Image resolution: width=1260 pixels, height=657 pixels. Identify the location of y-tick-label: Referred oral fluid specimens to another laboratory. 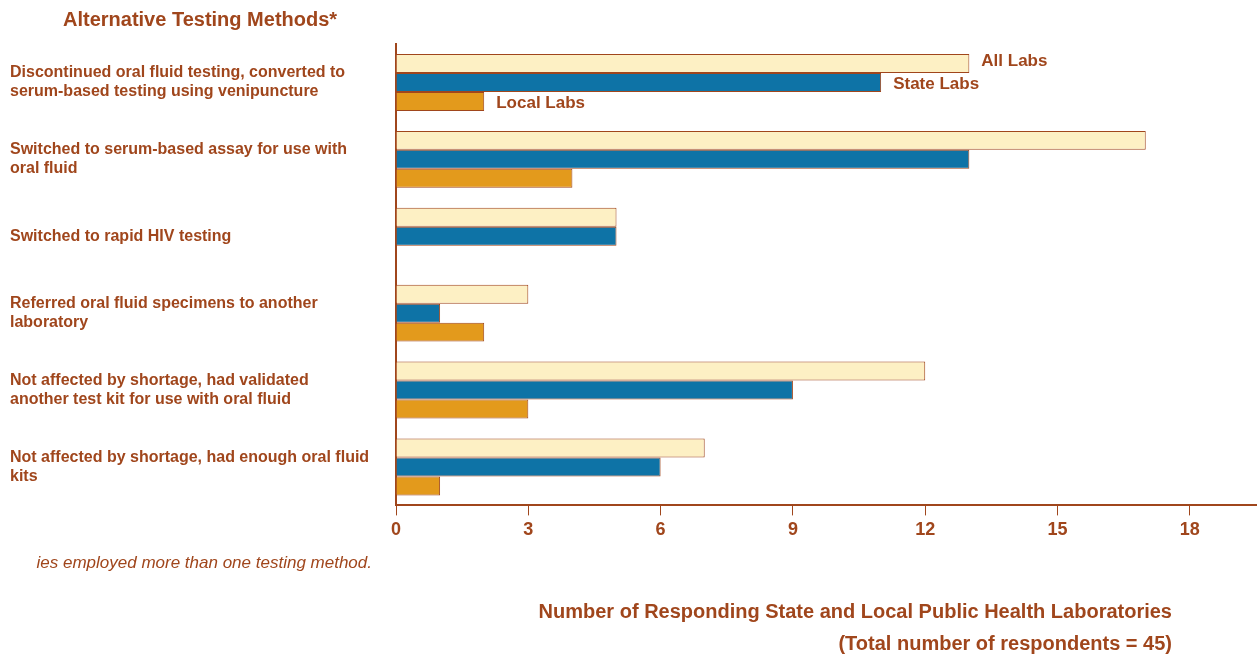
(164, 312).